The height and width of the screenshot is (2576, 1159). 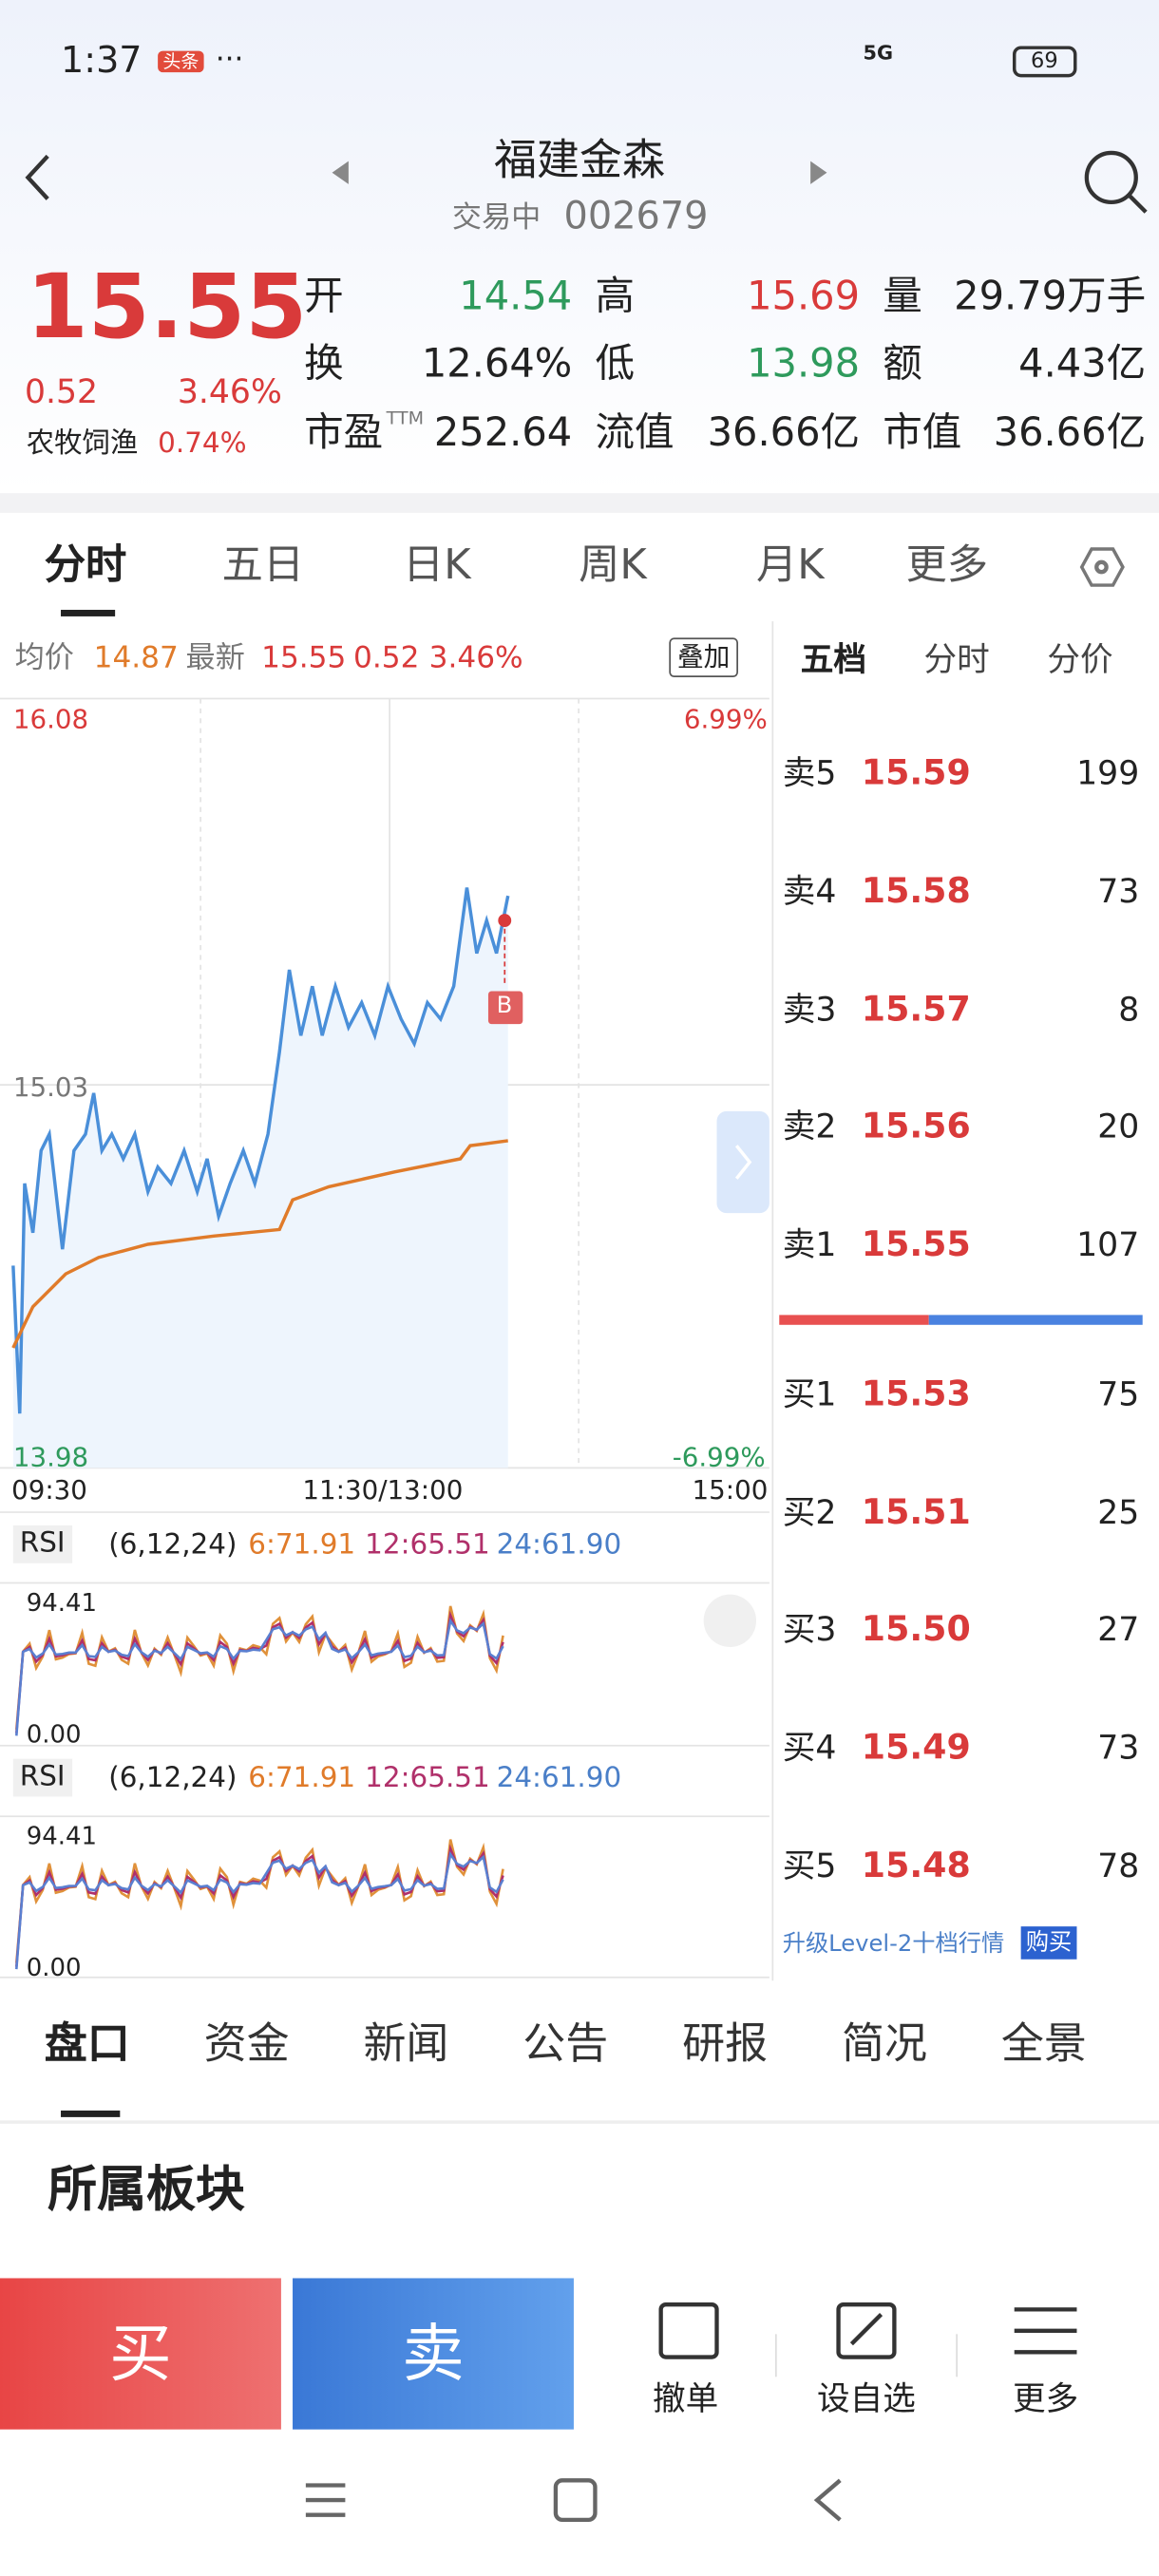 What do you see at coordinates (916, 891) in the screenshot?
I see `book-price: 15.58` at bounding box center [916, 891].